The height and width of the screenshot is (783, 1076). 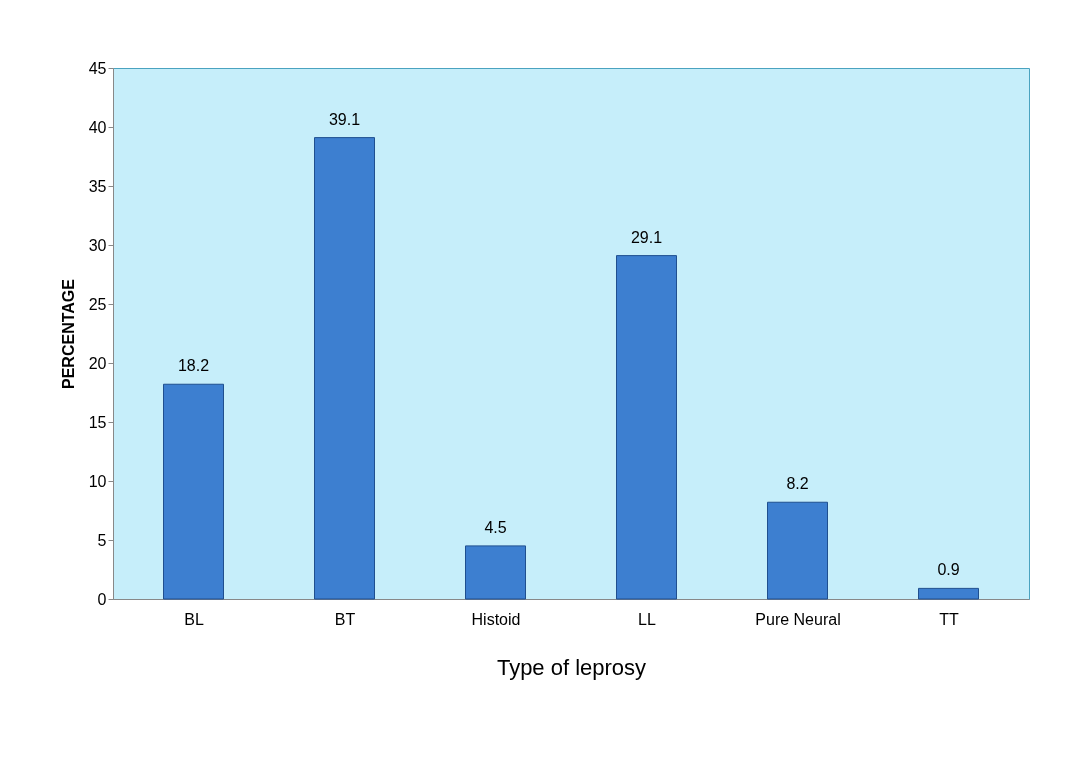 What do you see at coordinates (97, 363) in the screenshot?
I see `y-tick-label: 20` at bounding box center [97, 363].